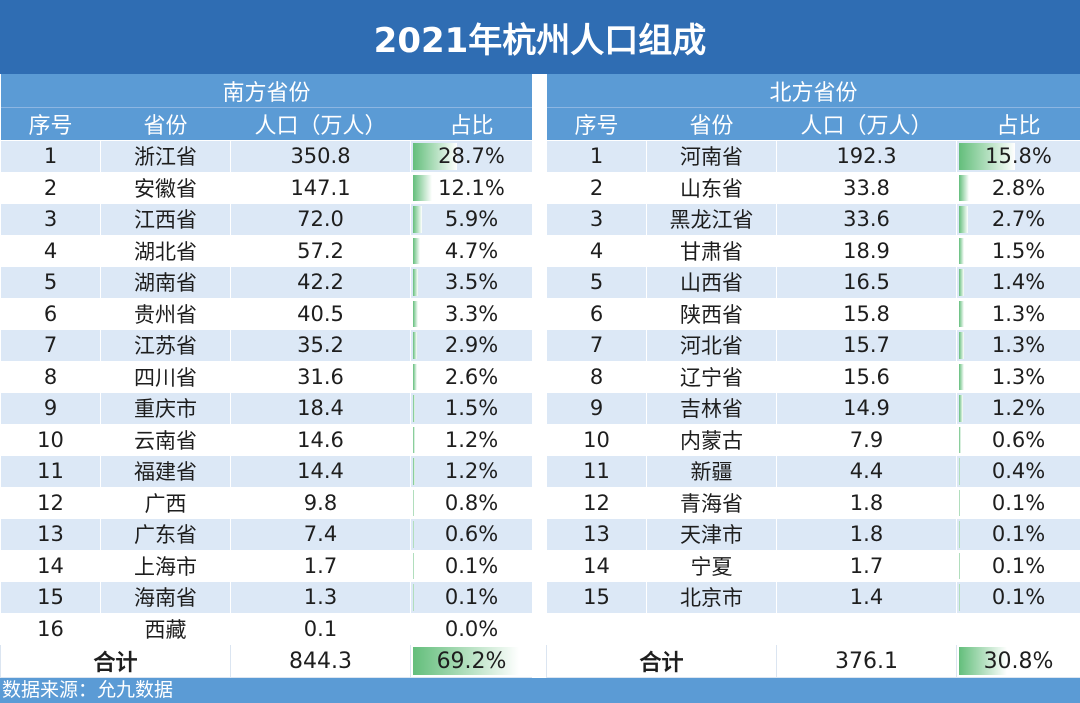  Describe the element at coordinates (267, 502) in the screenshot. I see `table-row: 12 广西 9.8 0.8%` at that location.